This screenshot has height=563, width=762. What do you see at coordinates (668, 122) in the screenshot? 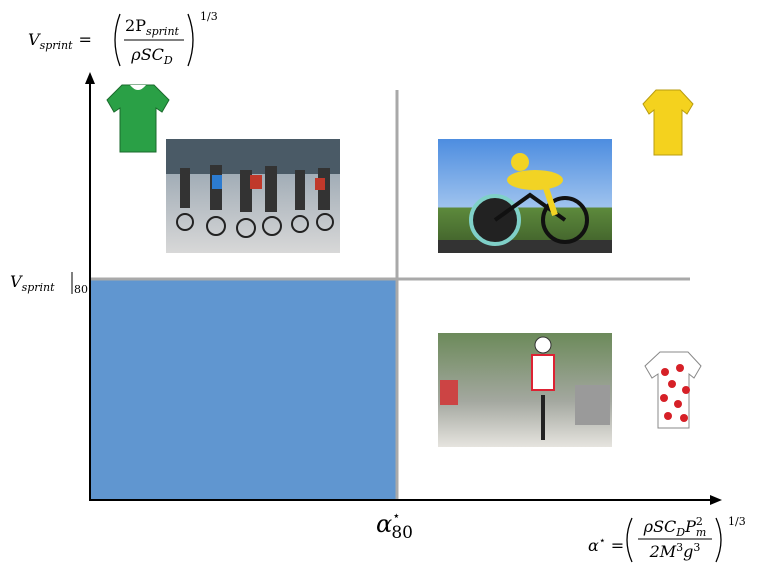
I see `jersey-yellow` at bounding box center [668, 122].